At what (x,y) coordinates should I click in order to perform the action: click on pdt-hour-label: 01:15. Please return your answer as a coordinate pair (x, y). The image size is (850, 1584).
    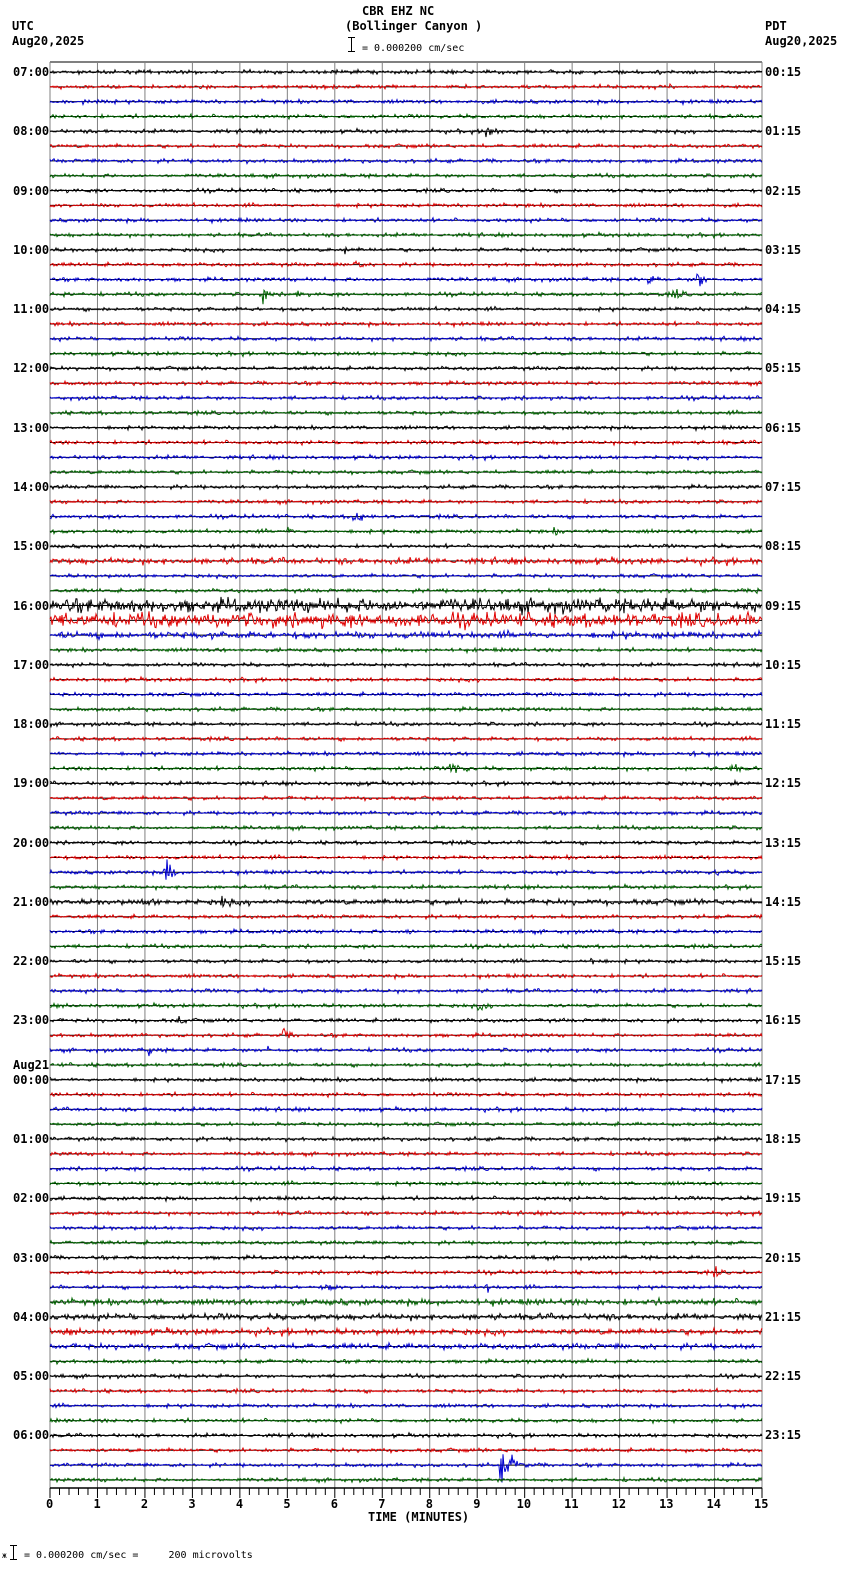
    Looking at the image, I should click on (783, 131).